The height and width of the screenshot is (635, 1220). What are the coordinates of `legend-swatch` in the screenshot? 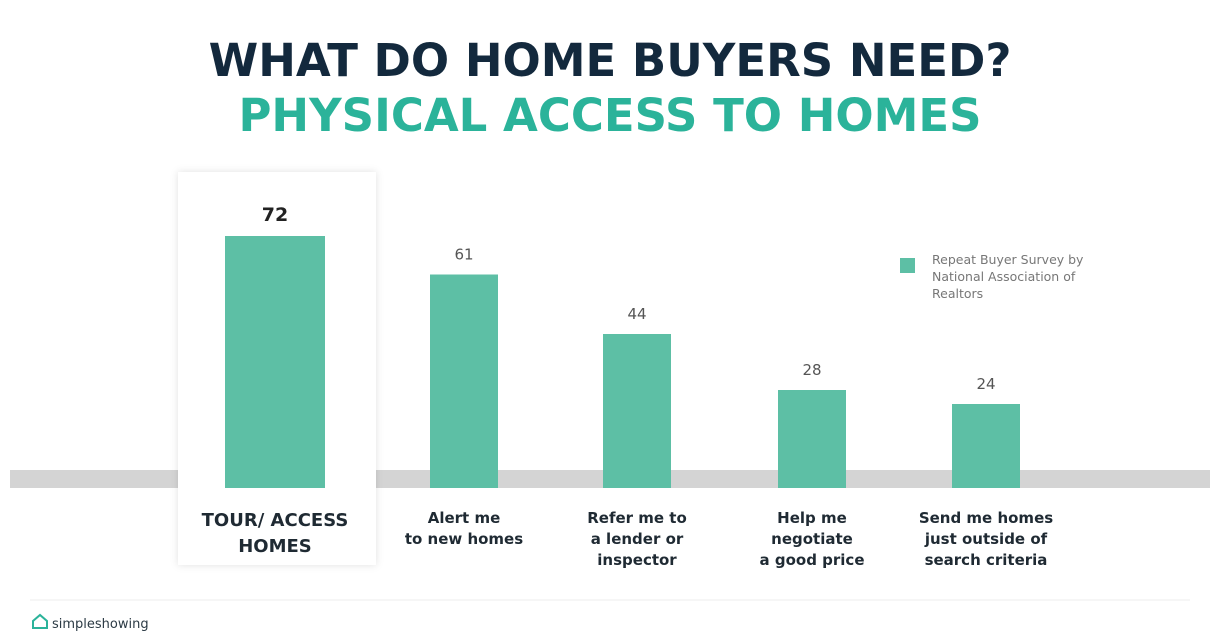 It's located at (907, 265).